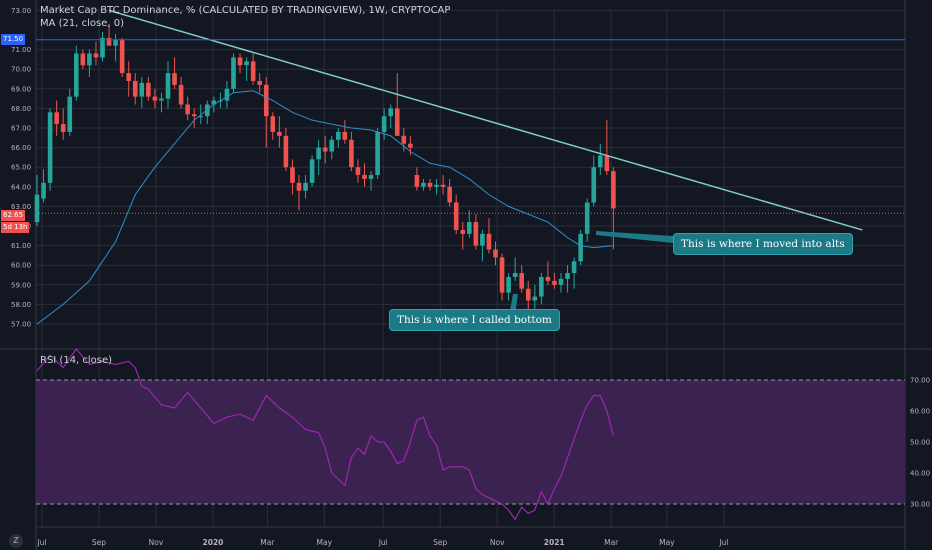  Describe the element at coordinates (13, 215) in the screenshot. I see `last-price-tag: 62.65` at that location.